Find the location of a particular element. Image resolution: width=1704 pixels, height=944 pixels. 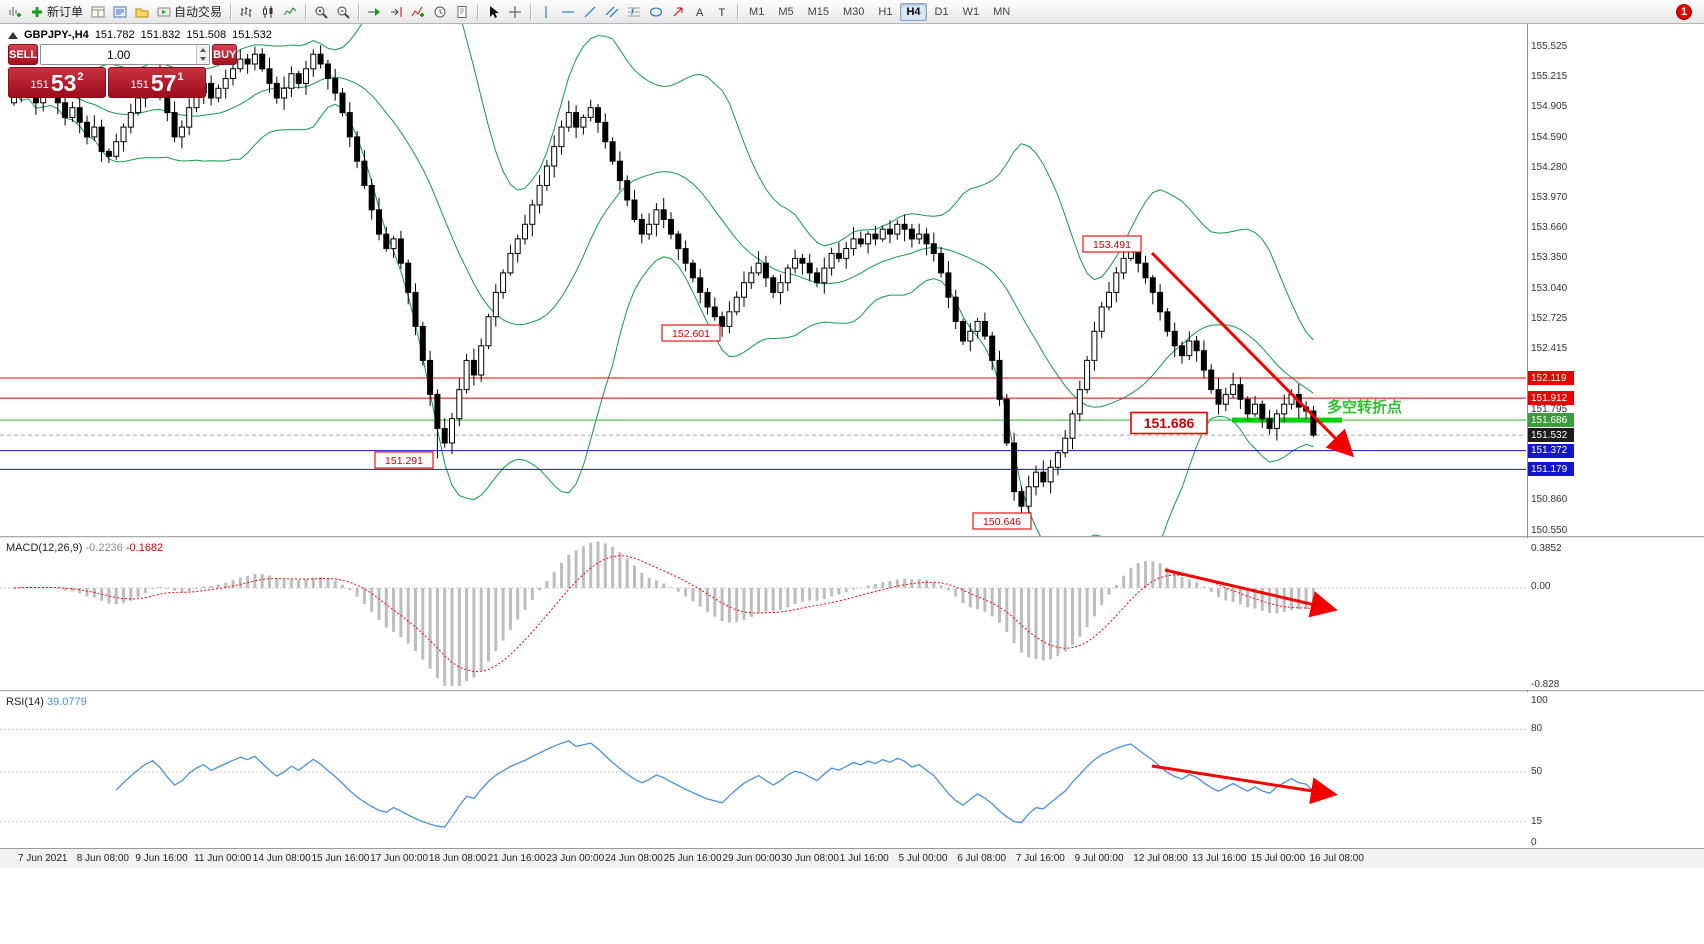

rsi-trend-arrow is located at coordinates (1244, 784).